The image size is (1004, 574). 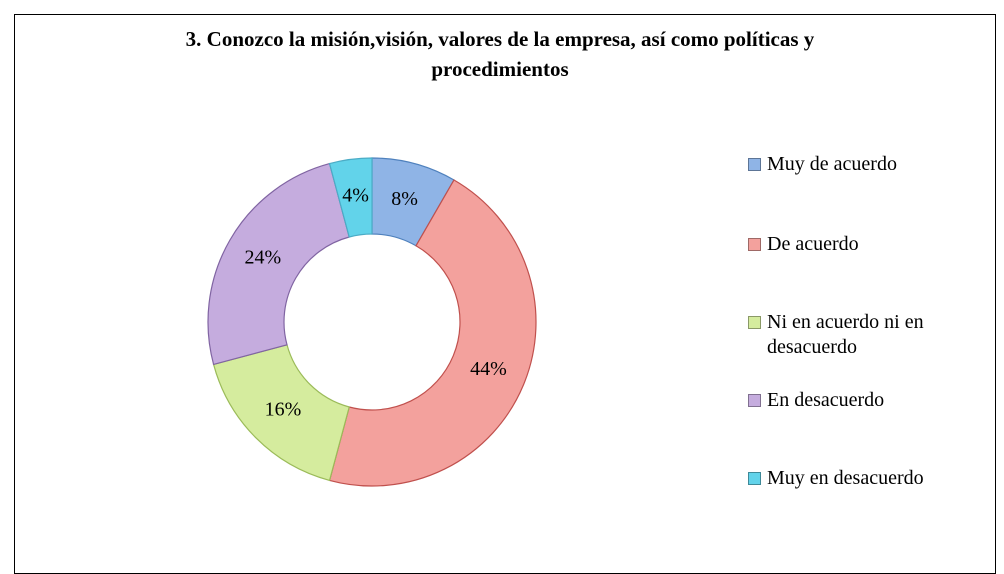 I want to click on data-label: 44%, so click(x=488, y=369).